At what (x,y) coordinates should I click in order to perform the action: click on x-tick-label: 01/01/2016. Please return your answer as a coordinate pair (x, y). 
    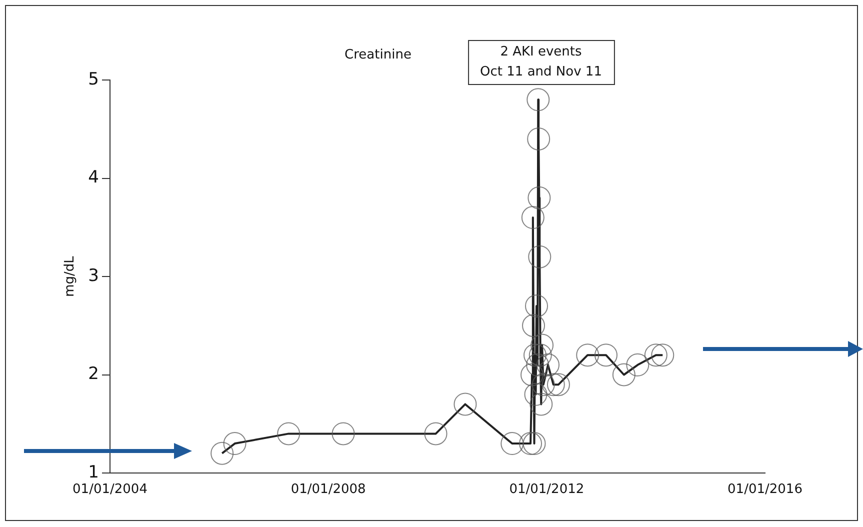
    Looking at the image, I should click on (765, 490).